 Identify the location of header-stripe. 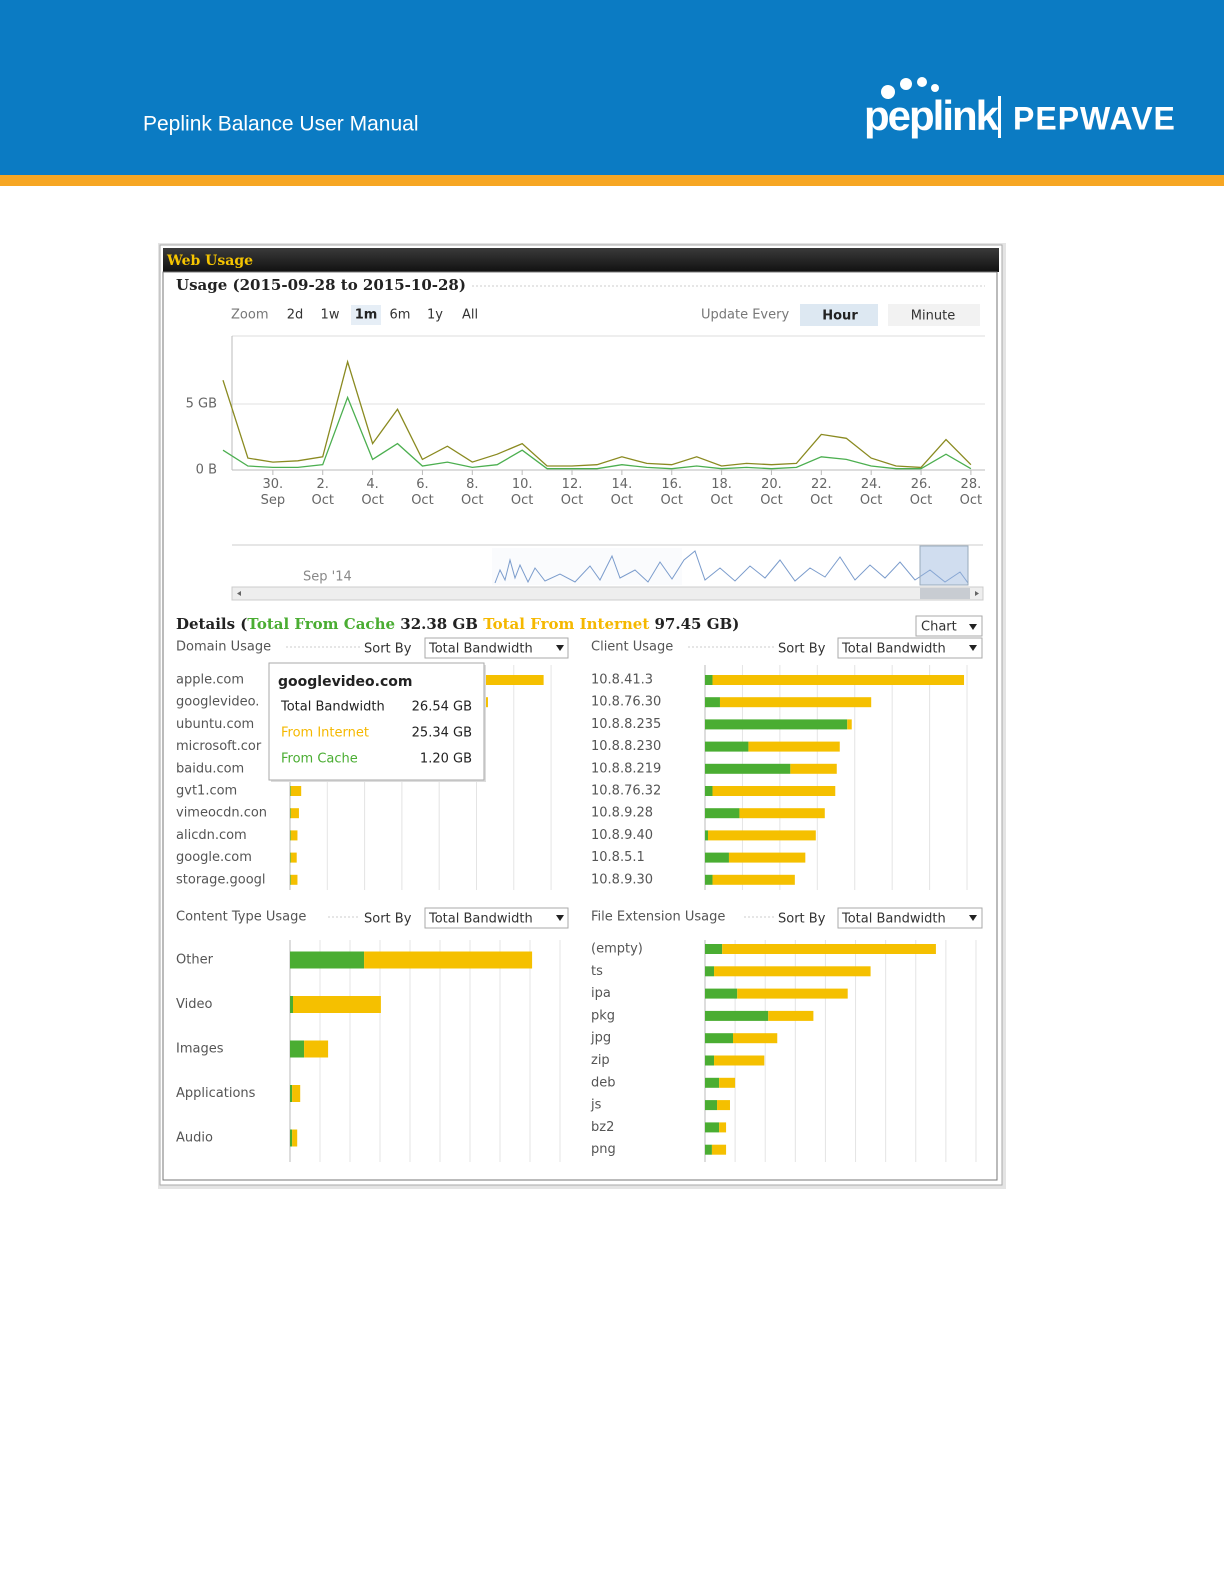
(612, 180).